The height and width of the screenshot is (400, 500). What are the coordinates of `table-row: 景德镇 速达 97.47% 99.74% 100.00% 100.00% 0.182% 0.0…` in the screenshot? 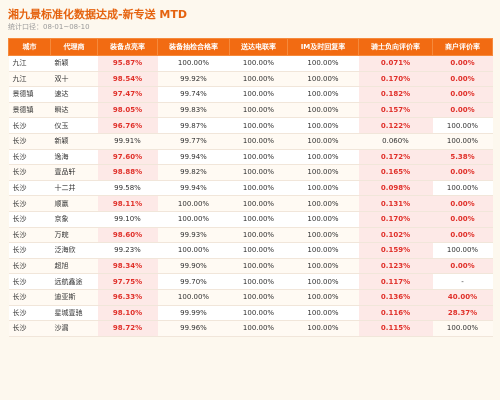 It's located at (250, 94).